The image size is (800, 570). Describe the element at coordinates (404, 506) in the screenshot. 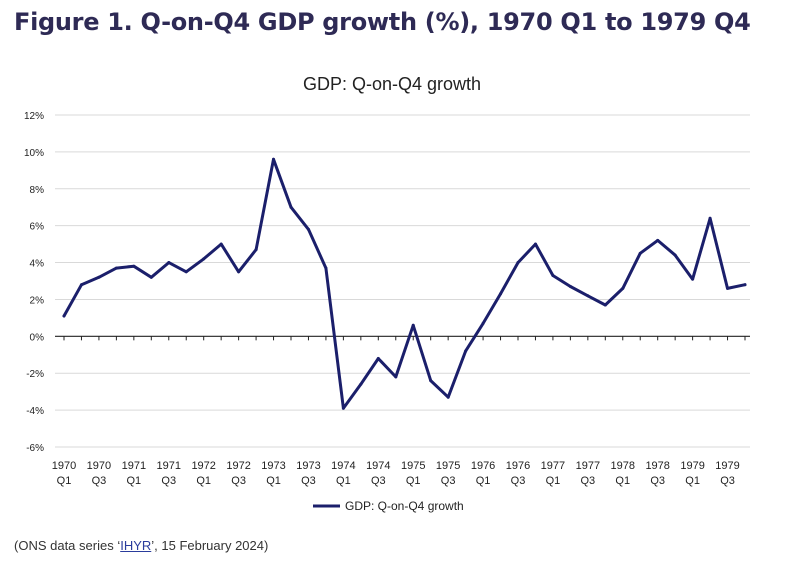

I see `legend-label: GDP: Q-on-Q4 growth` at that location.